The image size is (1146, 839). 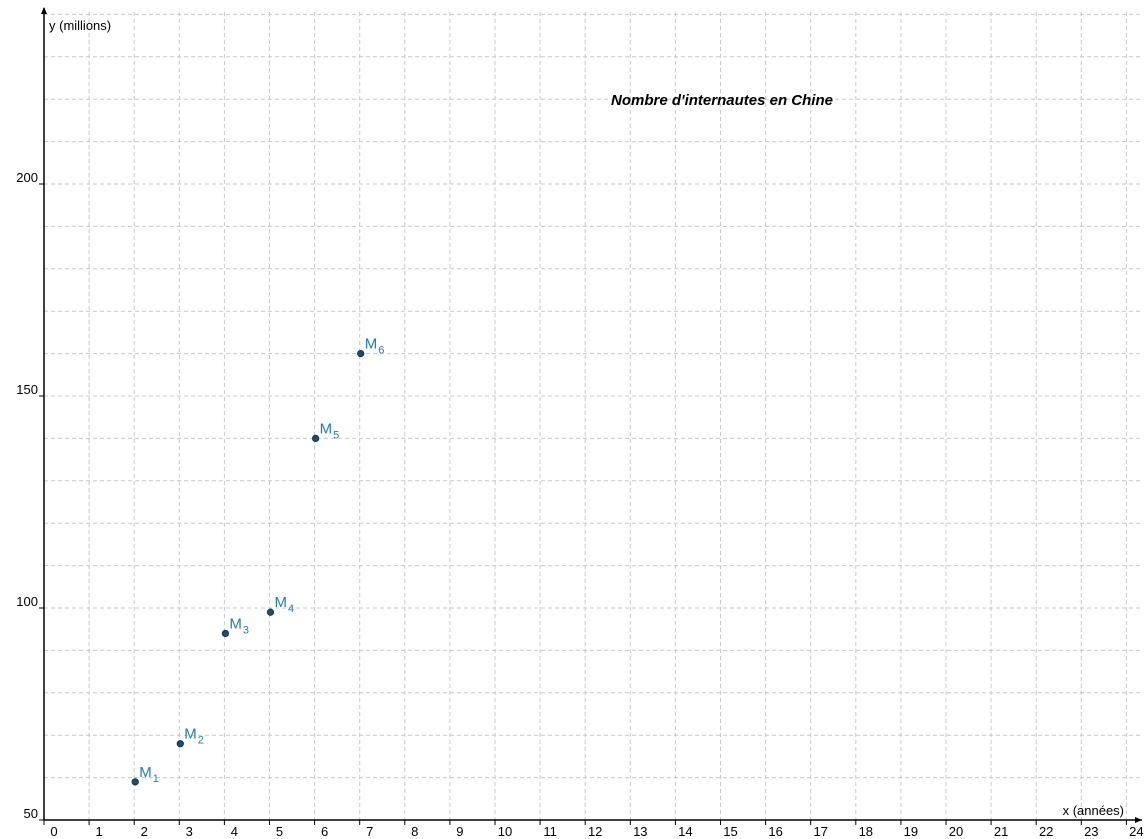 I want to click on chart-title: Nombre d'internautes en Chine, so click(x=722, y=100).